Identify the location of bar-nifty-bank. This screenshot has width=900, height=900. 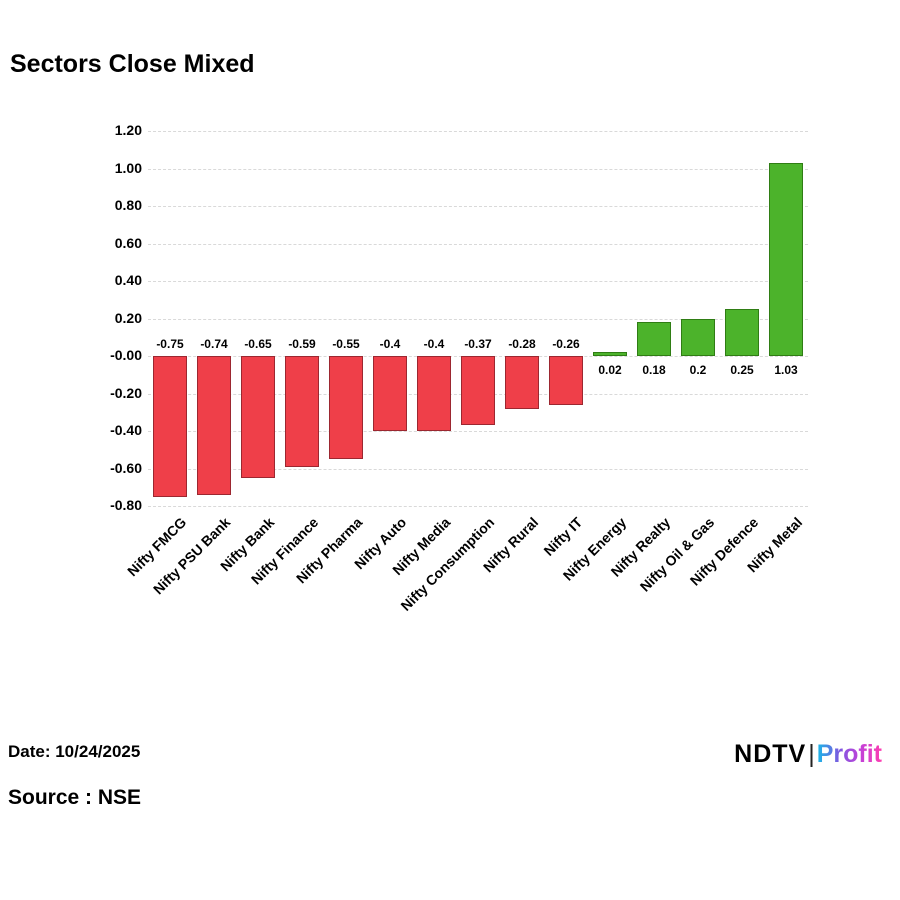
(258, 417).